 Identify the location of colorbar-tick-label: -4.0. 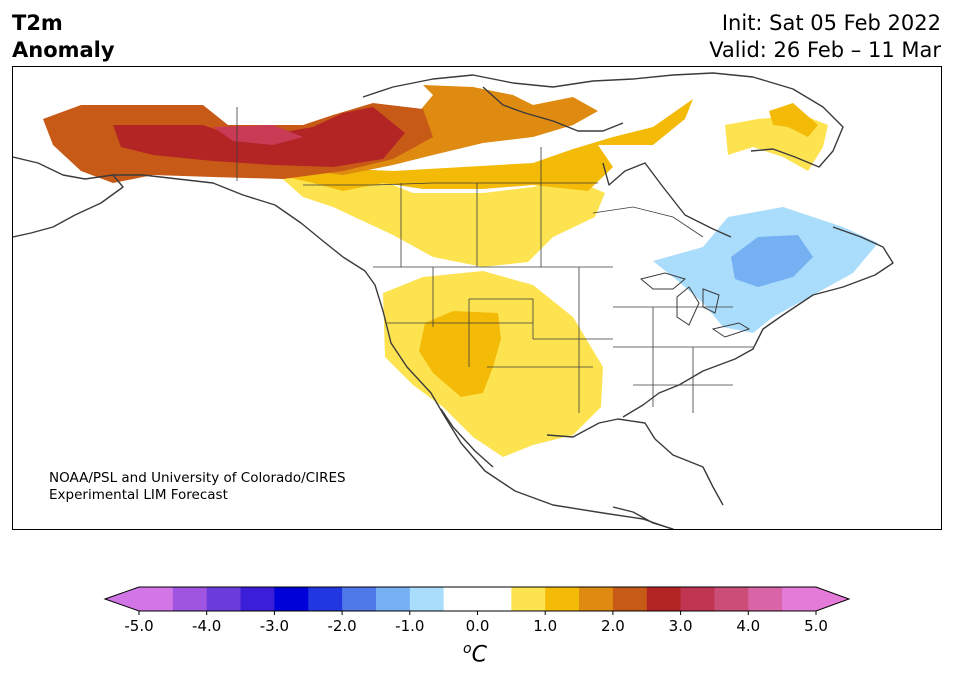
(206, 626).